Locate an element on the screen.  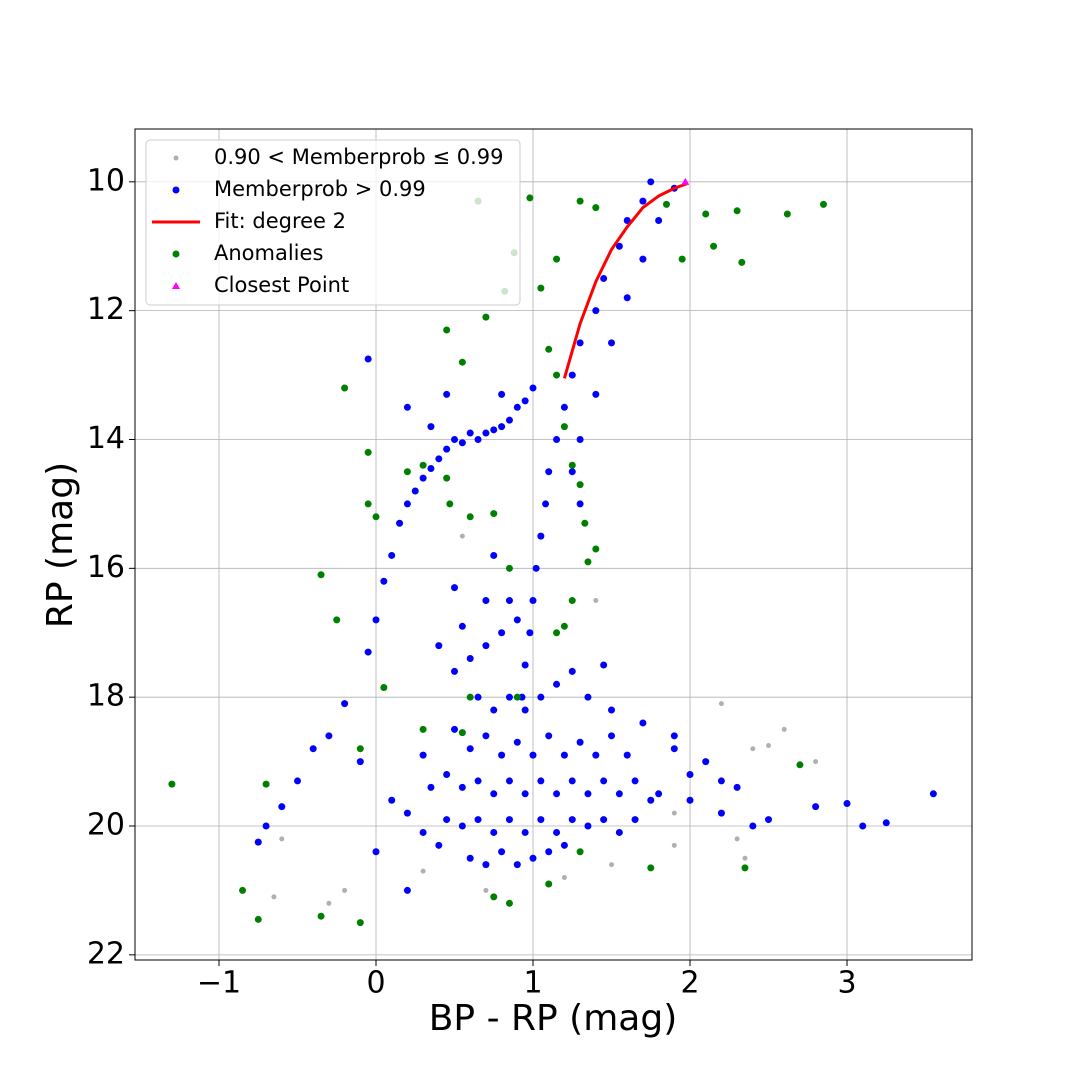
legend-box is located at coordinates (333, 222).